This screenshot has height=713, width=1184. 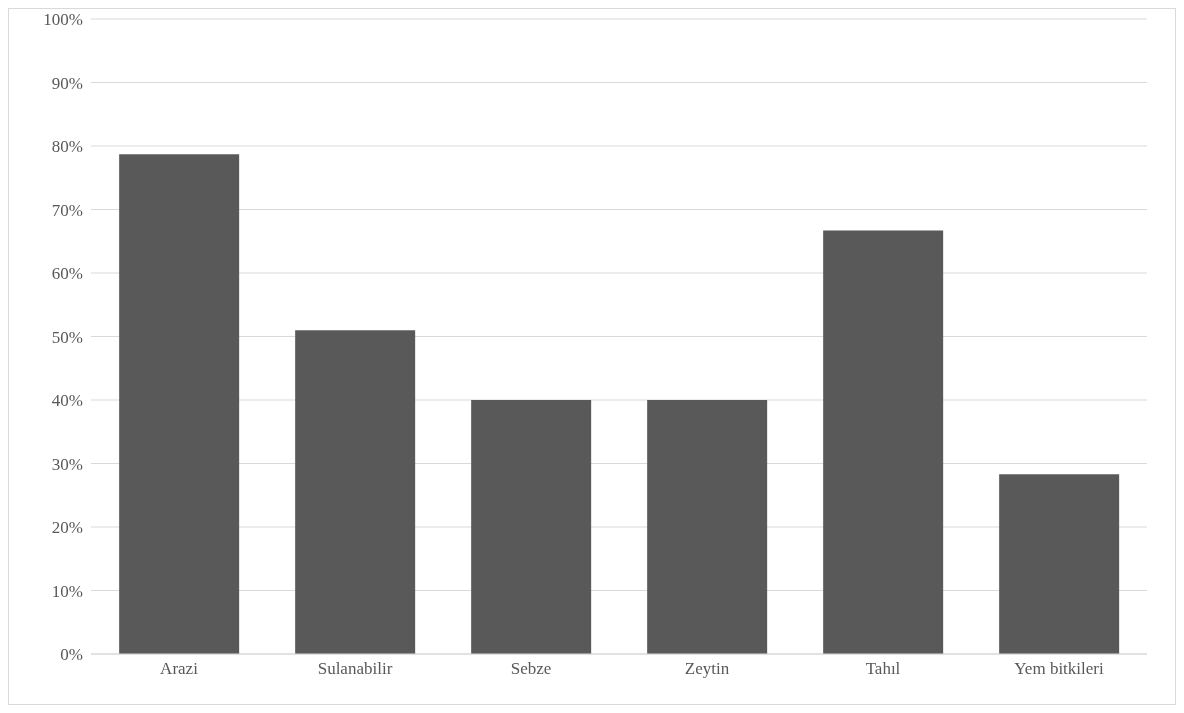 I want to click on y-tick-label: 50%, so click(x=67, y=337).